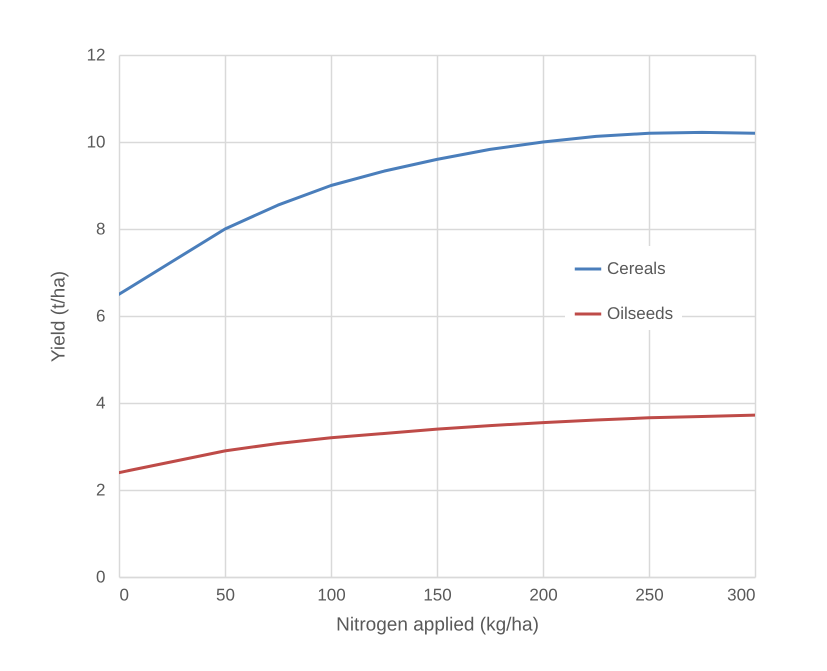  What do you see at coordinates (59, 316) in the screenshot?
I see `y-axis-title: Yield (t/ha)` at bounding box center [59, 316].